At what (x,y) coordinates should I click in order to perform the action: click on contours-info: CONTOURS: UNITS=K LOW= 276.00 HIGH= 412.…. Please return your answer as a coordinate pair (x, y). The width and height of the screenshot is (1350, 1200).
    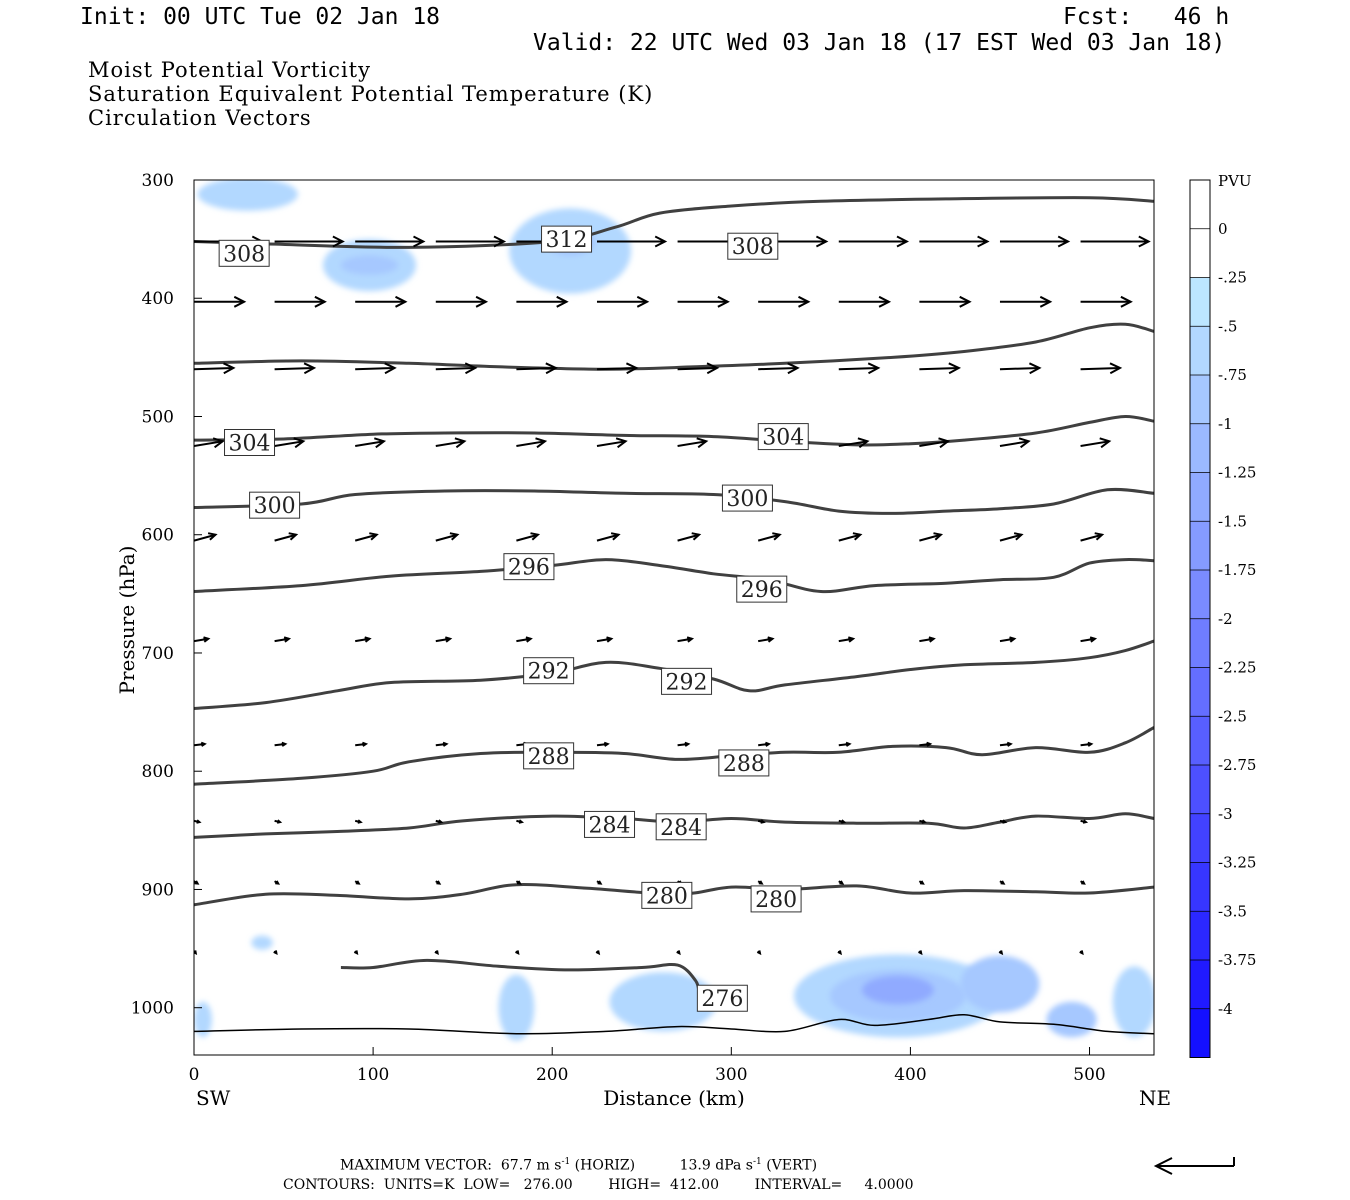
    Looking at the image, I should click on (598, 1185).